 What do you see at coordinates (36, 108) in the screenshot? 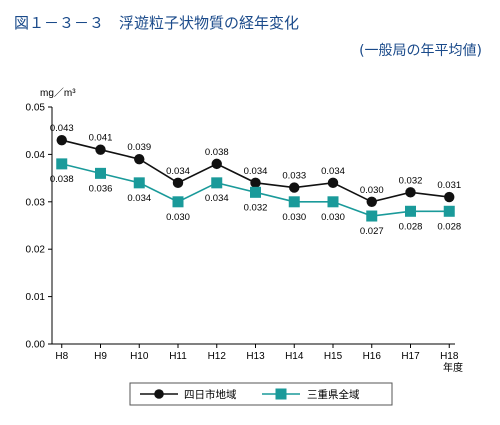
I see `y-tick-label: 0.05` at bounding box center [36, 108].